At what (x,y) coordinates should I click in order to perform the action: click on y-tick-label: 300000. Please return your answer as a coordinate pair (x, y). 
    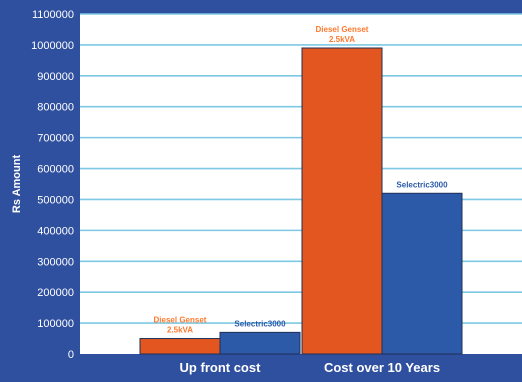
    Looking at the image, I should click on (55, 262).